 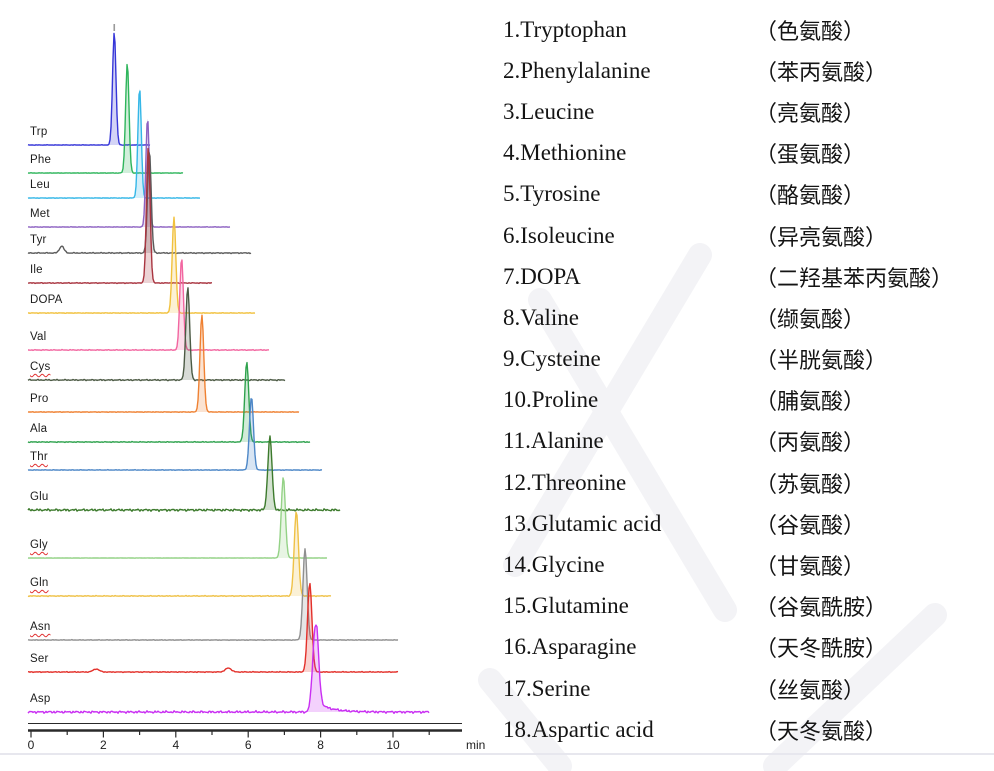 I want to click on x-axis-unit-label: min, so click(x=475, y=745).